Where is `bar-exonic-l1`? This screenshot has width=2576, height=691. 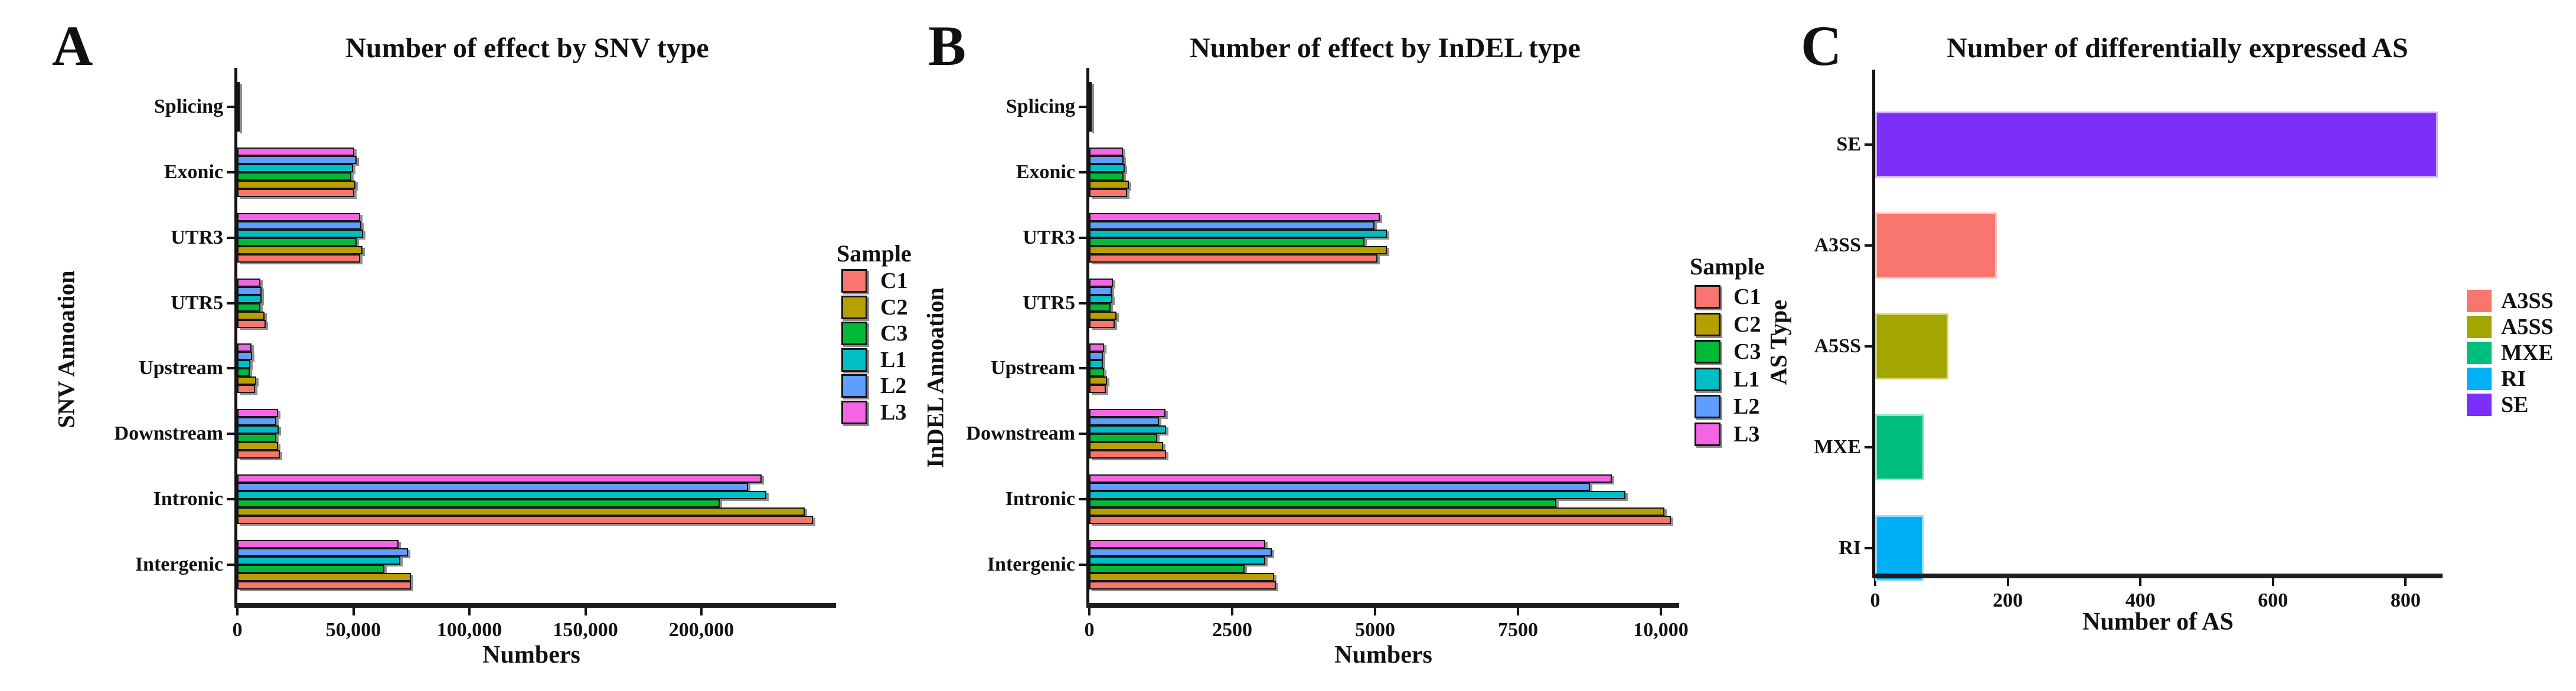
bar-exonic-l1 is located at coordinates (1107, 168).